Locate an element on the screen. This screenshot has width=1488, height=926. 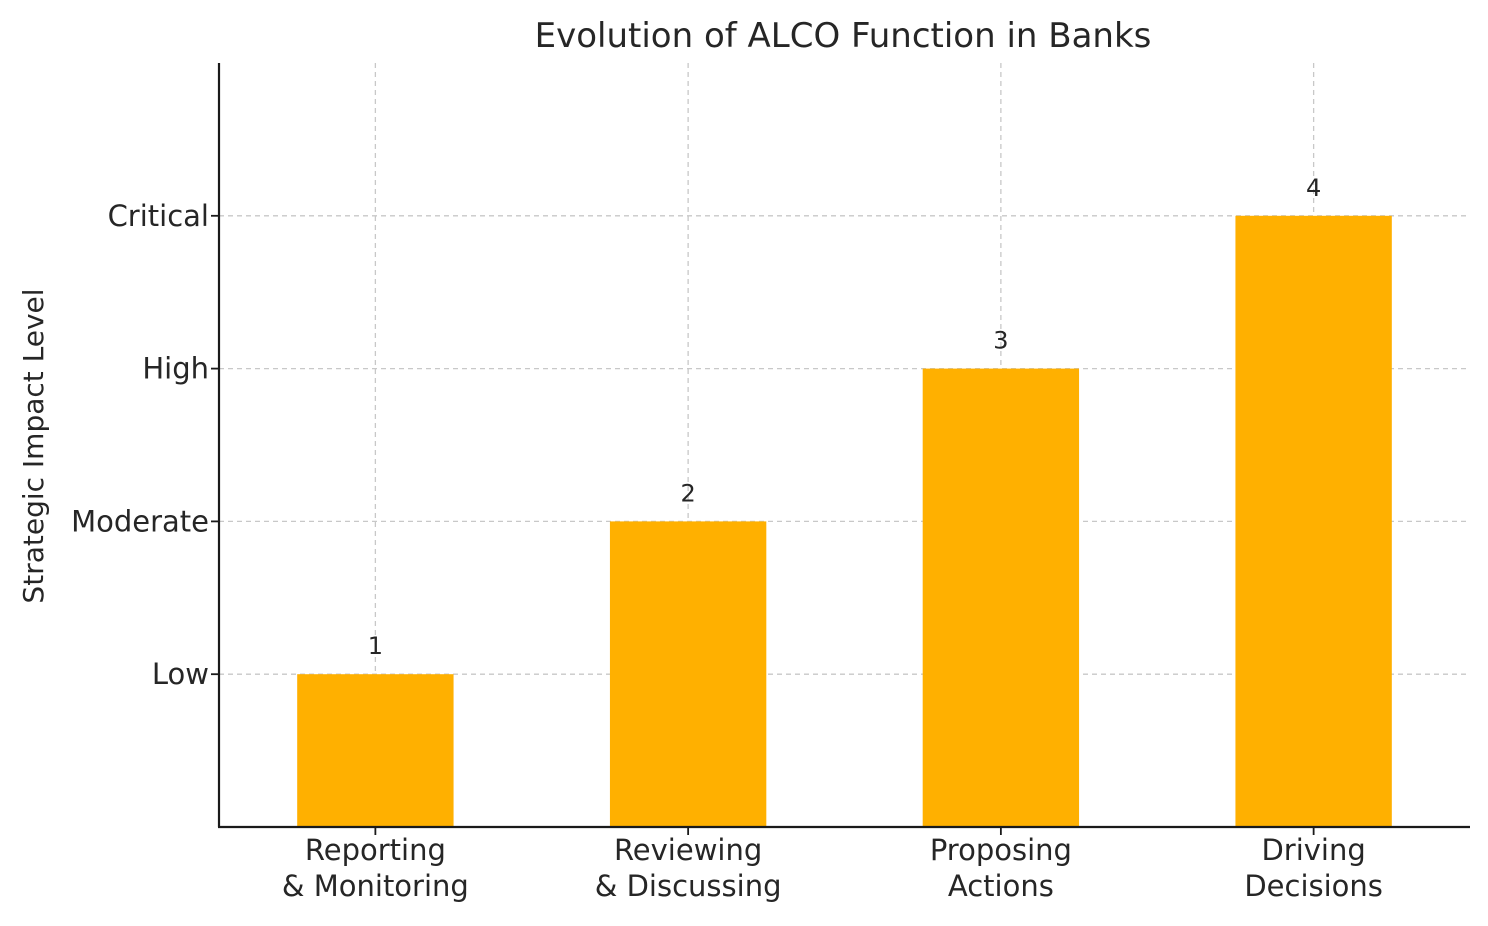
bar-data-label: 1 is located at coordinates (375, 646).